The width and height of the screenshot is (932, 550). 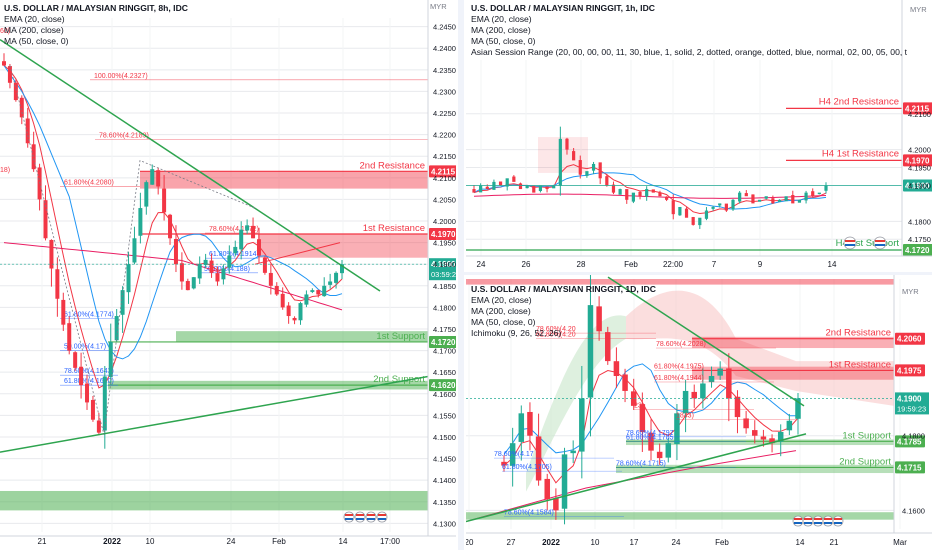 What do you see at coordinates (42, 541) in the screenshot?
I see `x-tick-label: 21` at bounding box center [42, 541].